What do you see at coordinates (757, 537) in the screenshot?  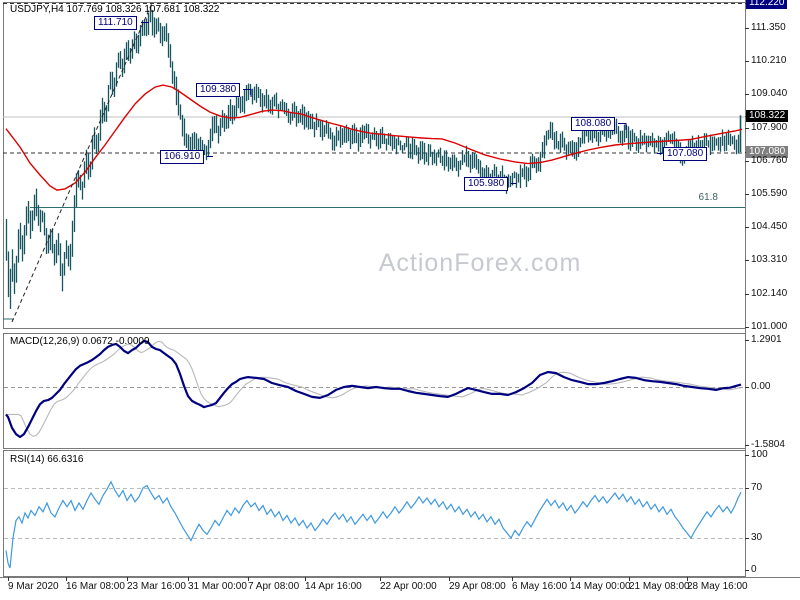 I see `rsi-tick-30: 30` at bounding box center [757, 537].